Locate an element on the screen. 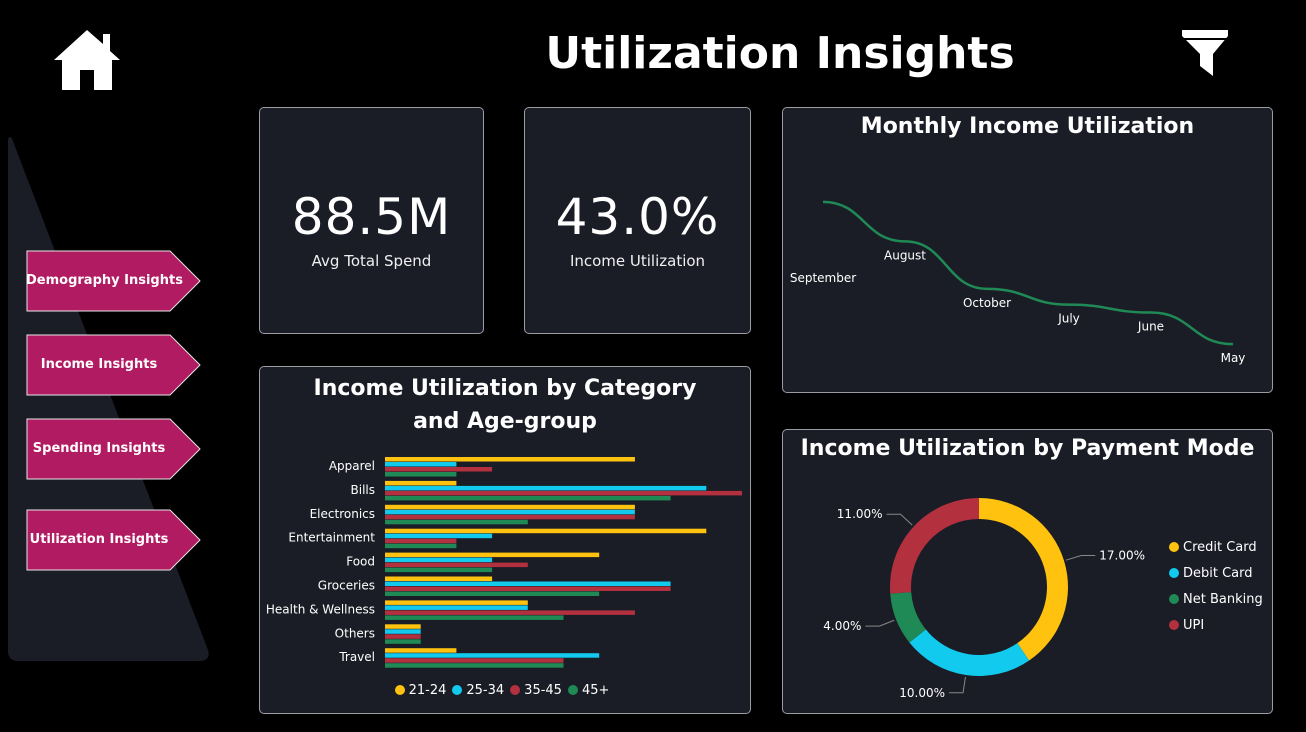 The width and height of the screenshot is (1306, 732). line-chart: September August October July June May is located at coordinates (1018, 282).